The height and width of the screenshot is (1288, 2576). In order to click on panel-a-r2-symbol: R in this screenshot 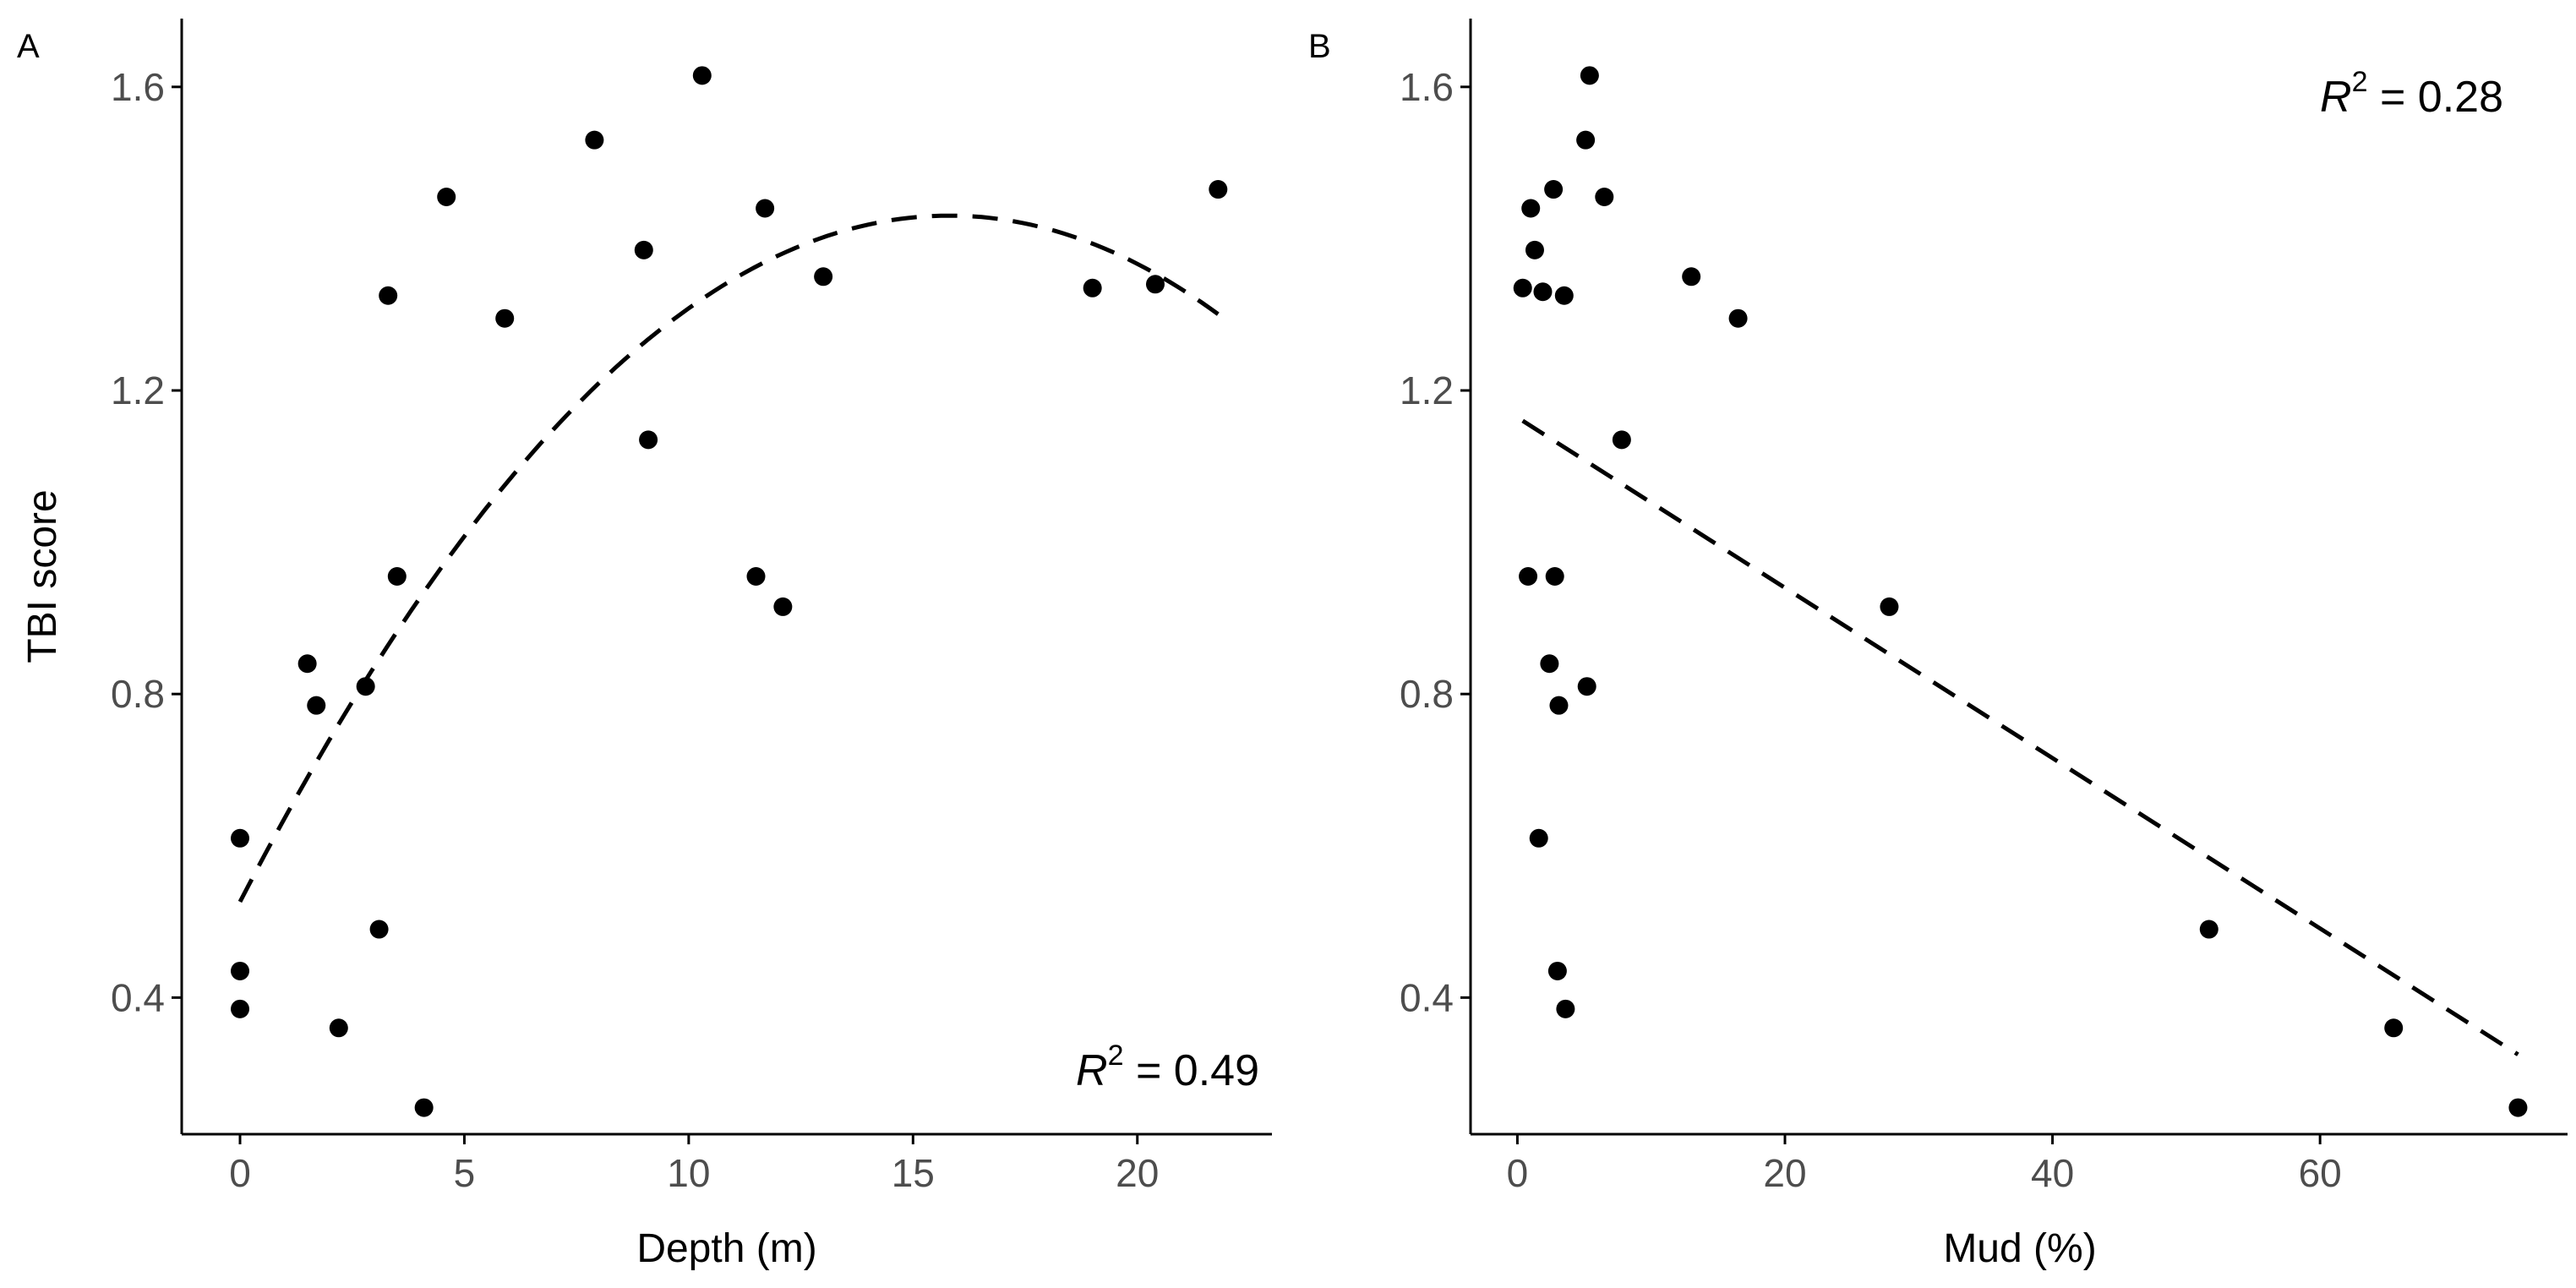, I will do `click(1092, 1070)`.